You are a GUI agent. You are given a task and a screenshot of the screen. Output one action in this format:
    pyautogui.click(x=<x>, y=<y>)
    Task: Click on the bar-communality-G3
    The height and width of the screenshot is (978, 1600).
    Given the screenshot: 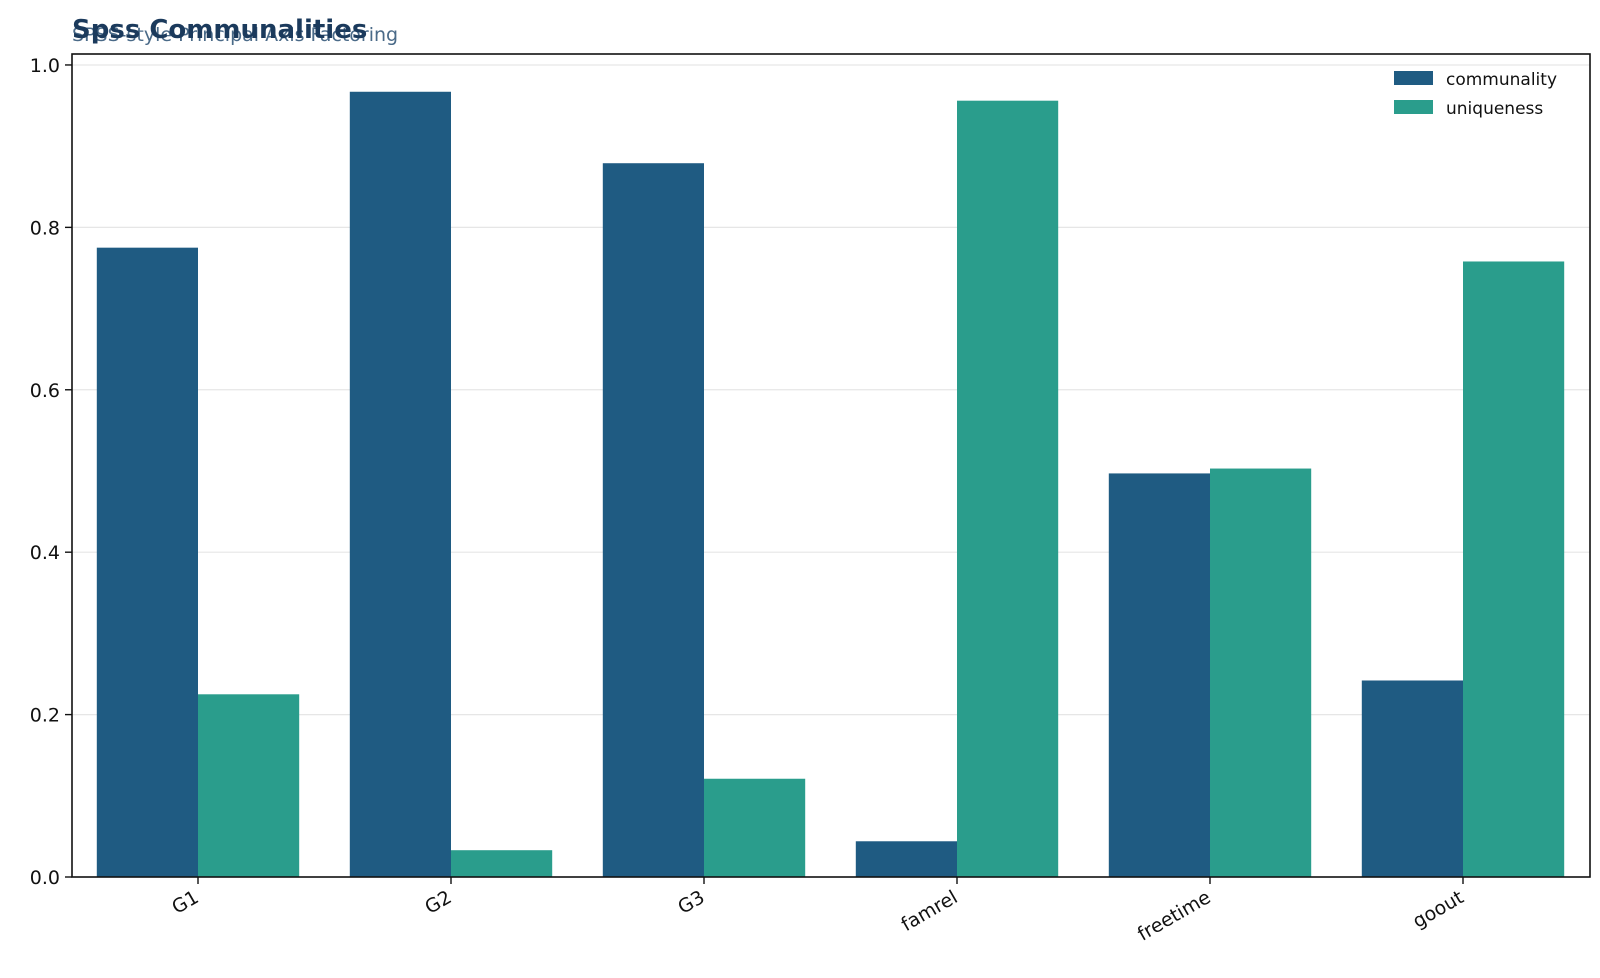 What is the action you would take?
    pyautogui.click(x=653, y=520)
    